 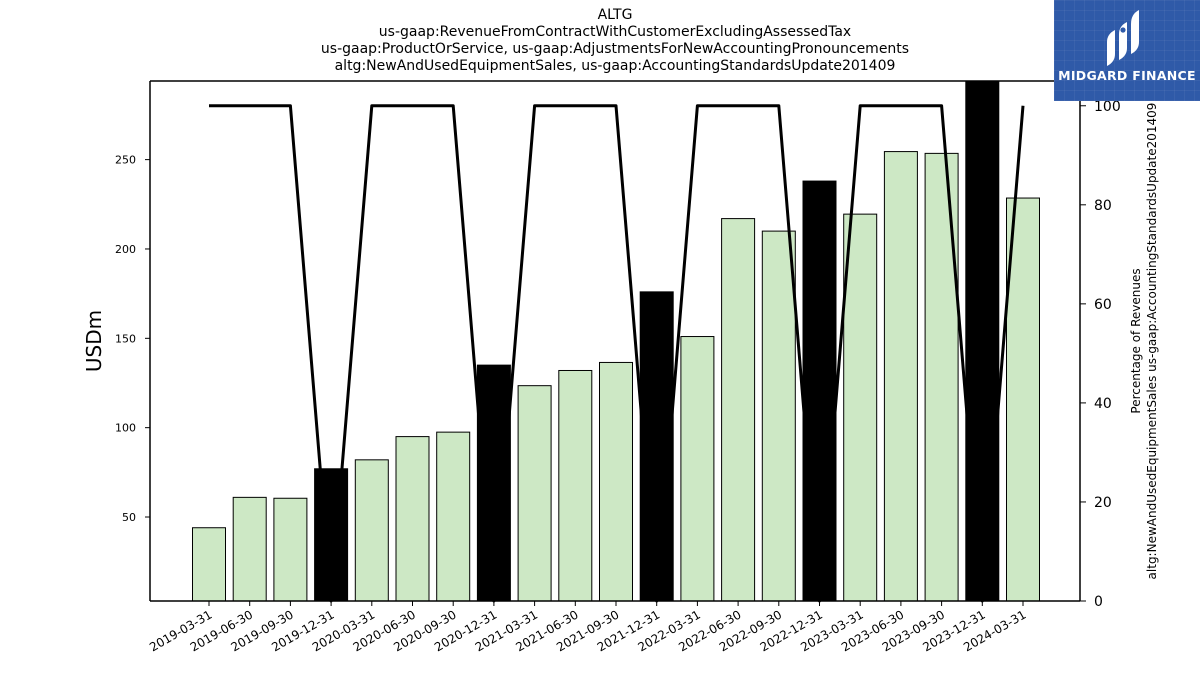 I want to click on midgard-finance-logo: MIDGARD FINANCE, so click(x=1127, y=50).